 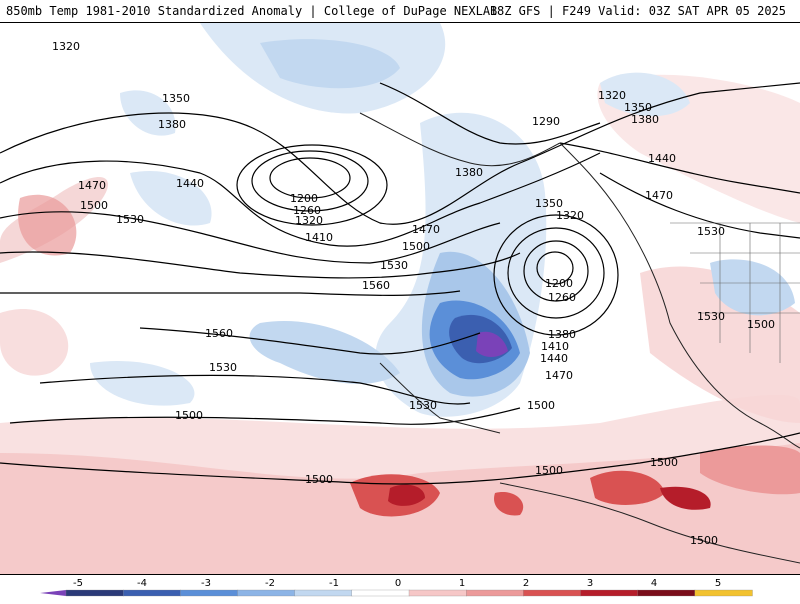 What do you see at coordinates (142, 583) in the screenshot?
I see `colorbar-tick-label: -4` at bounding box center [142, 583].